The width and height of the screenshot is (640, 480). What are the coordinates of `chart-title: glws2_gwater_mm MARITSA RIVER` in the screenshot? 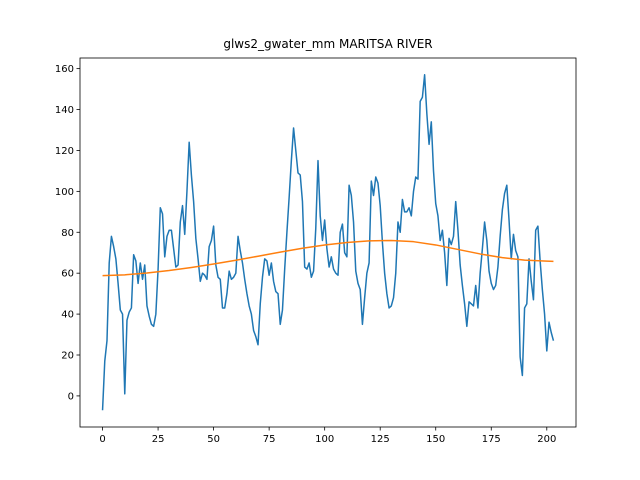 It's located at (327, 44).